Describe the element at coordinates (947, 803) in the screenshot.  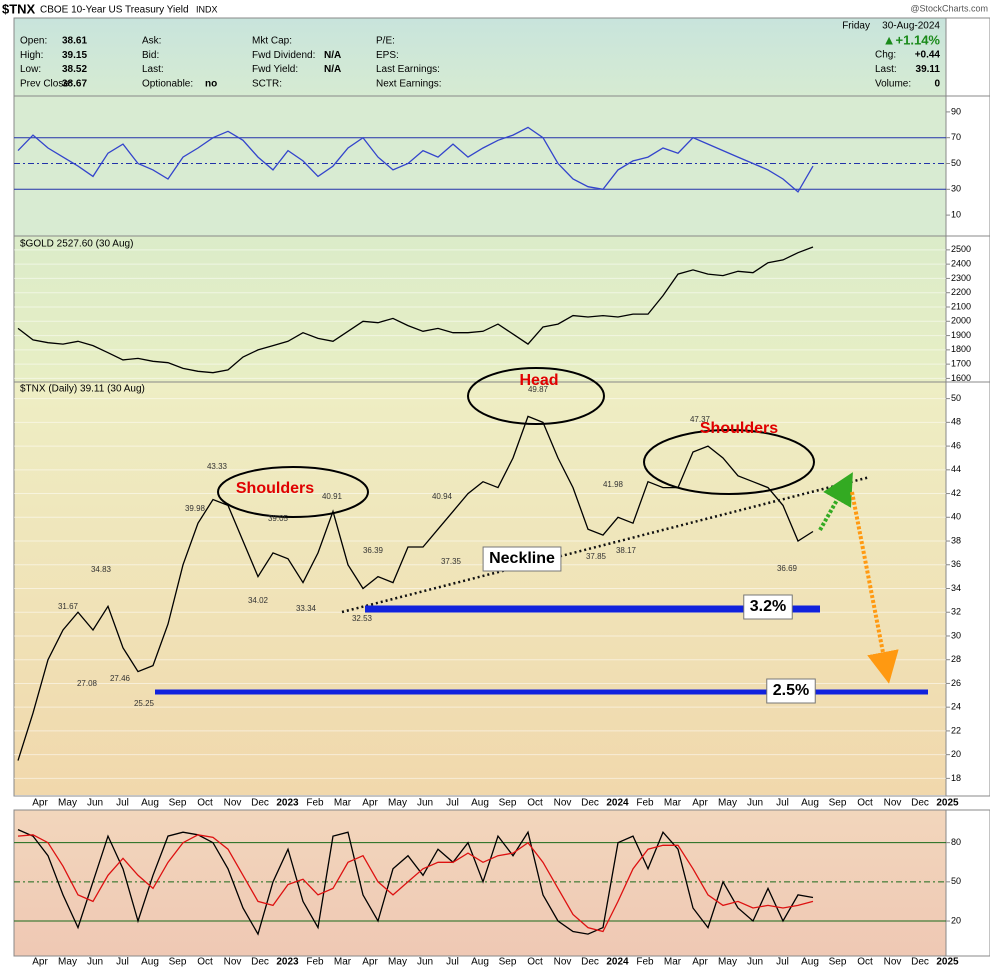
I see `x-tick-label: 2025` at that location.